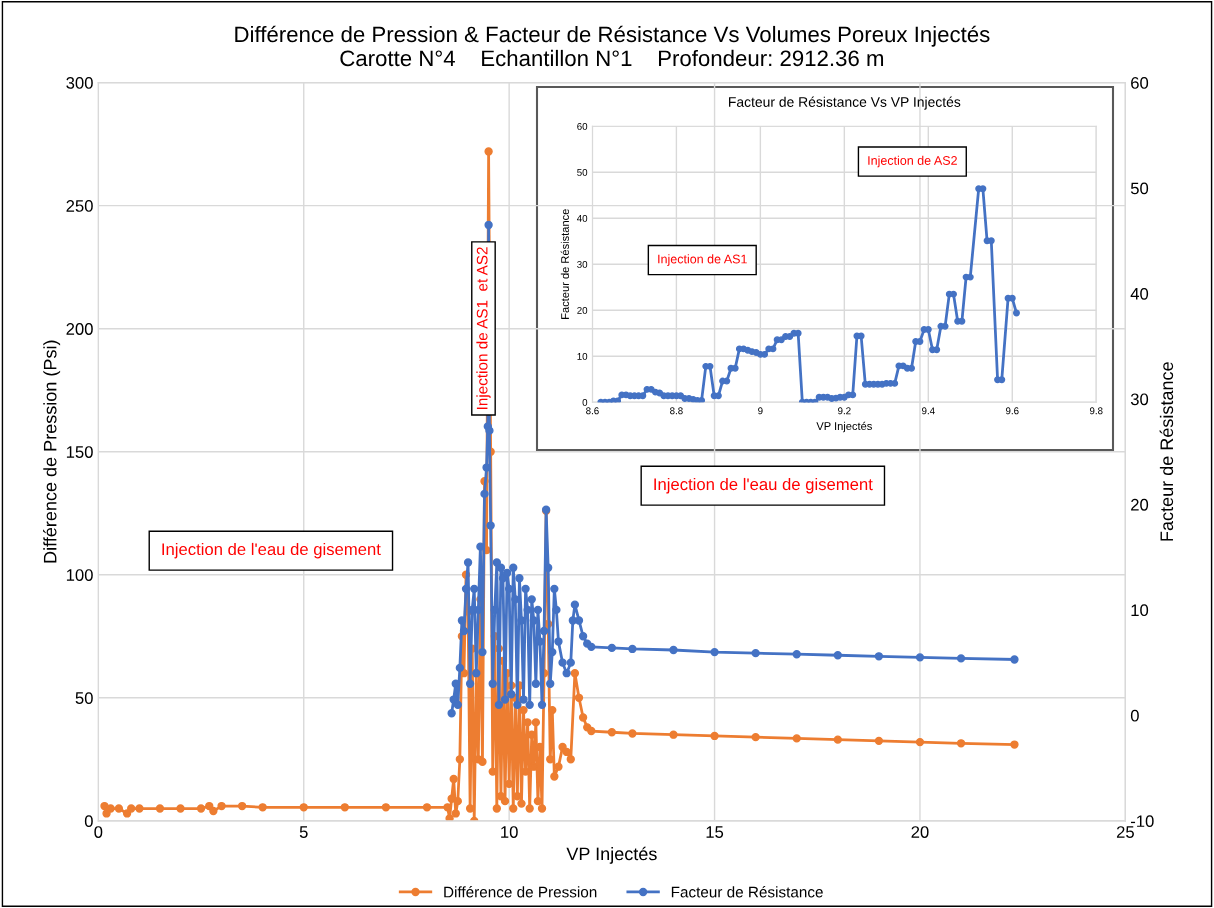  What do you see at coordinates (702, 260) in the screenshot?
I see `annotation: Injection de AS1` at bounding box center [702, 260].